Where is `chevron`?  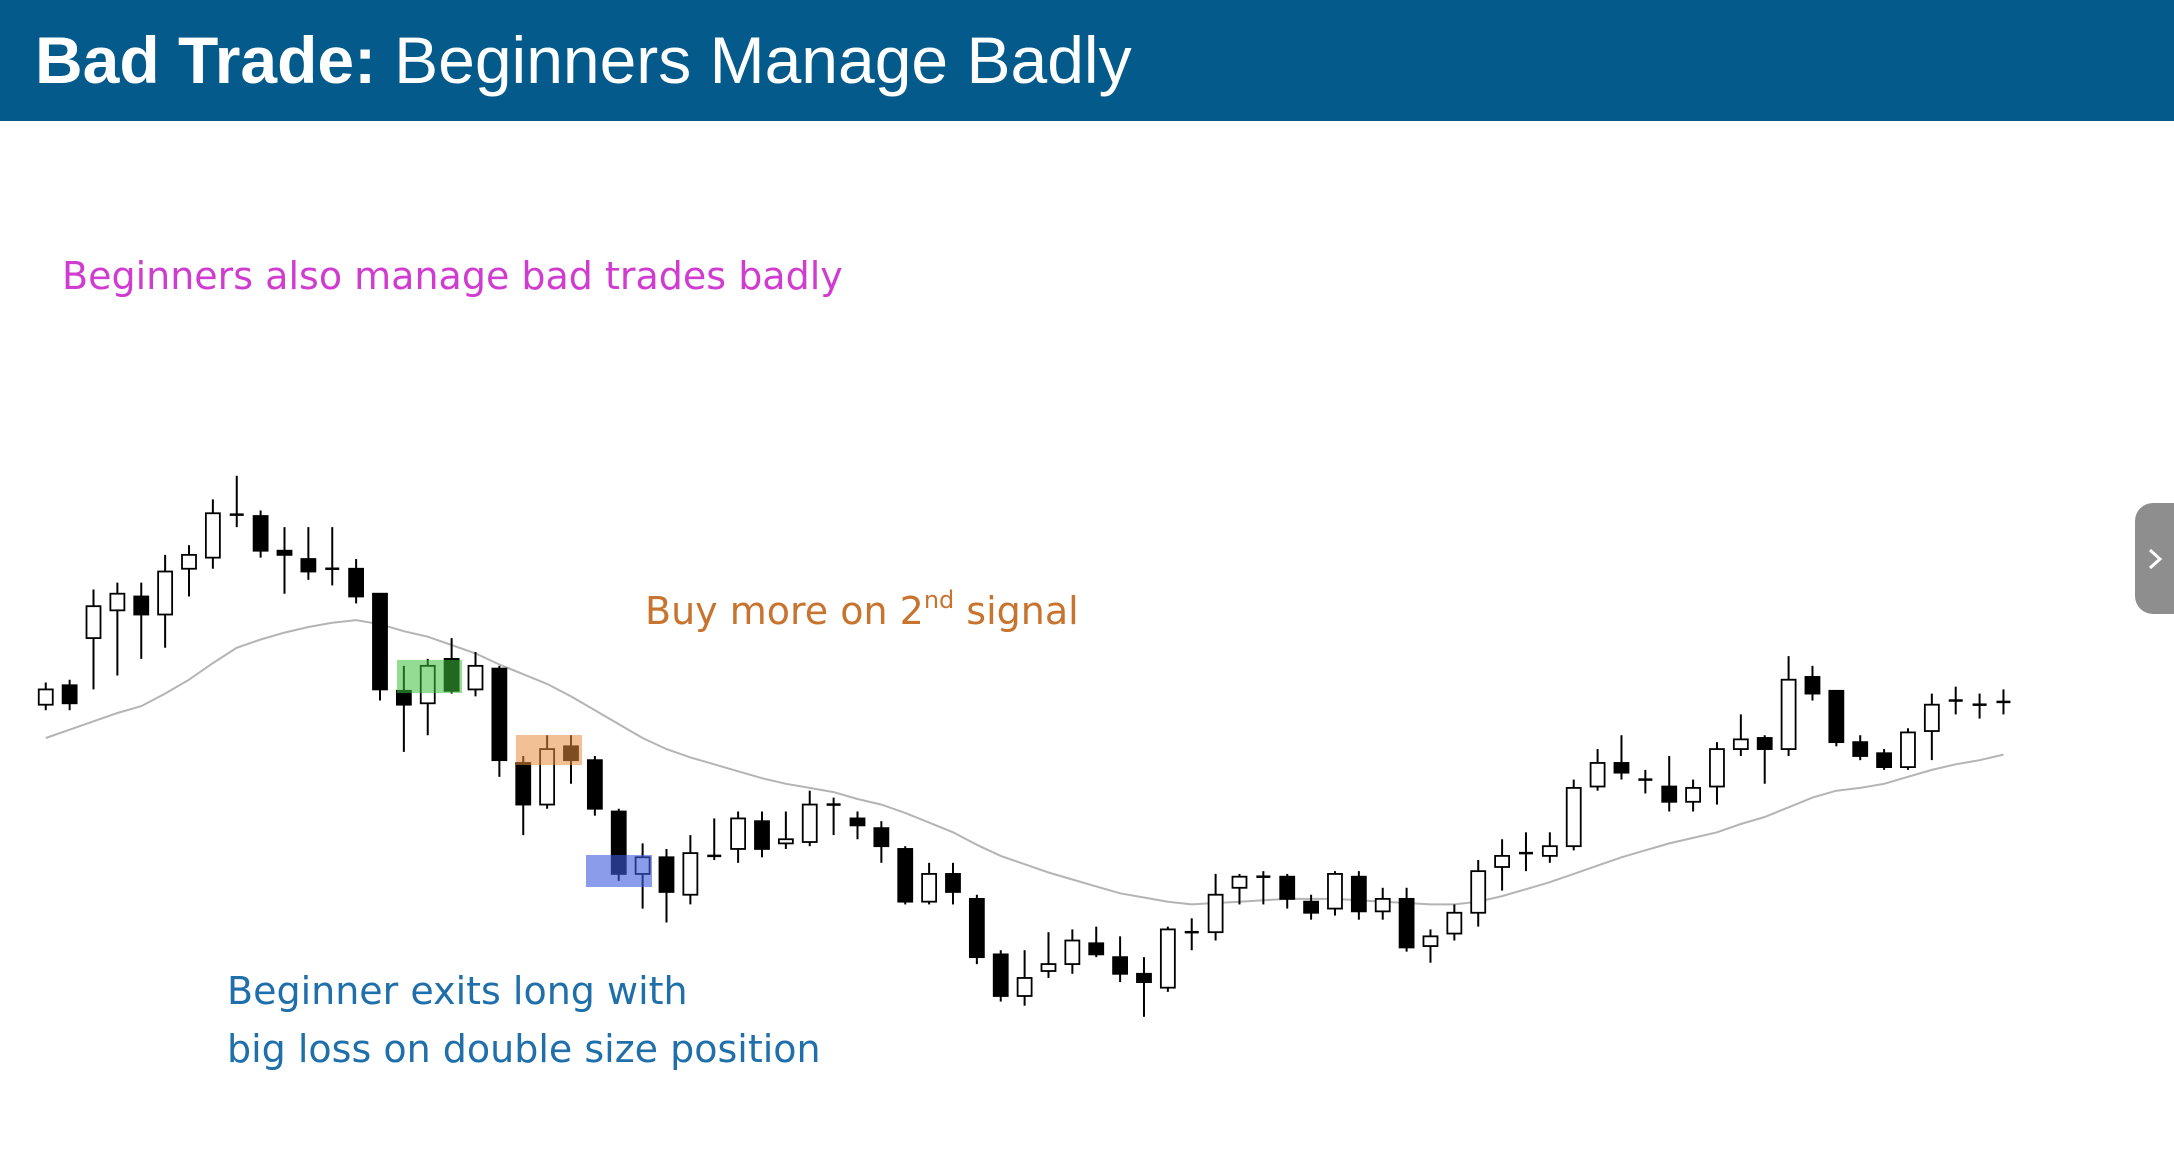 chevron is located at coordinates (2155, 559).